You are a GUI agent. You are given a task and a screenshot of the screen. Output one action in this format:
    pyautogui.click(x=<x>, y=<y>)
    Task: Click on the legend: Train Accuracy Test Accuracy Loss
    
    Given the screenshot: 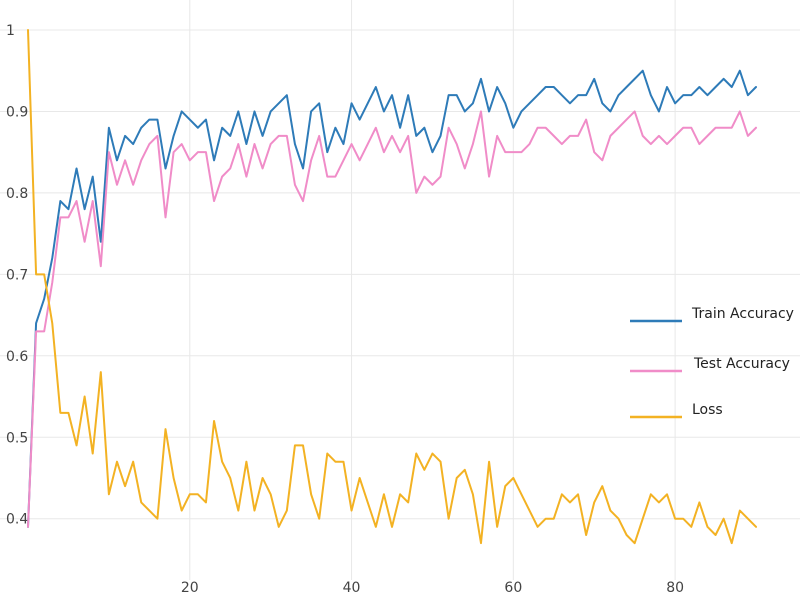 What is the action you would take?
    pyautogui.click(x=712, y=362)
    